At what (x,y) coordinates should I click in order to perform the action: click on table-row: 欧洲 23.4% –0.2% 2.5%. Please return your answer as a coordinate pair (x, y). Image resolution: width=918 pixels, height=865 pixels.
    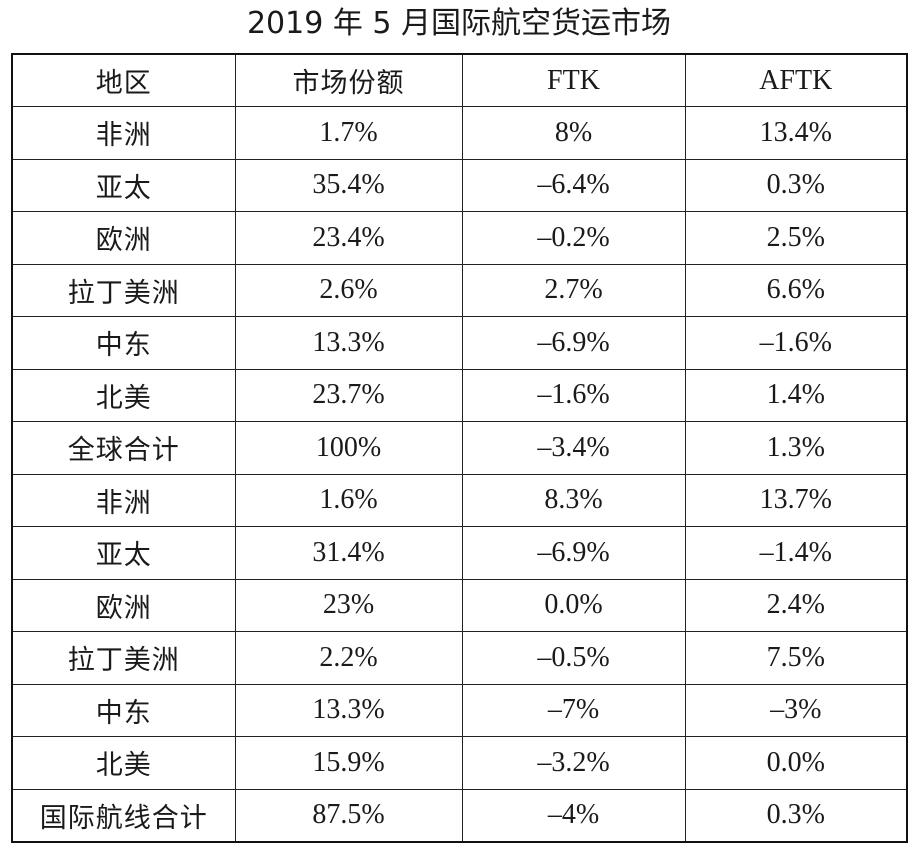
    Looking at the image, I should click on (459, 238).